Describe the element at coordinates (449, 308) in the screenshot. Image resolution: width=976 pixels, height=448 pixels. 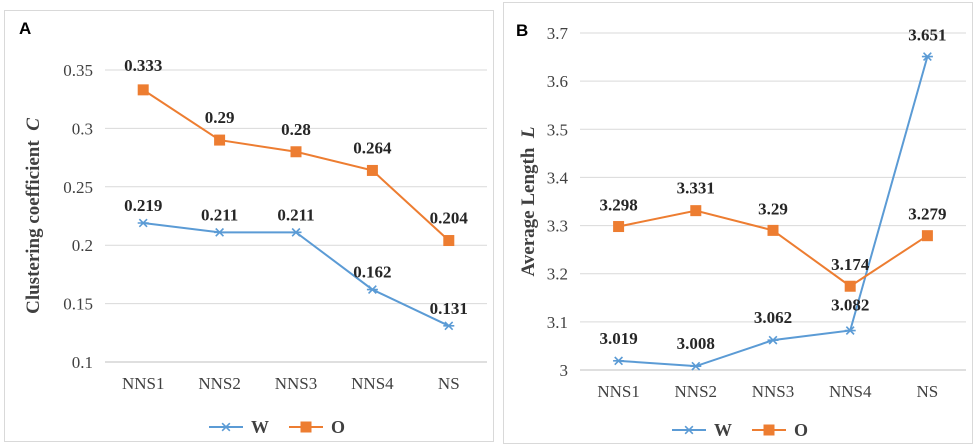
I see `data-label-W: 0.131` at that location.